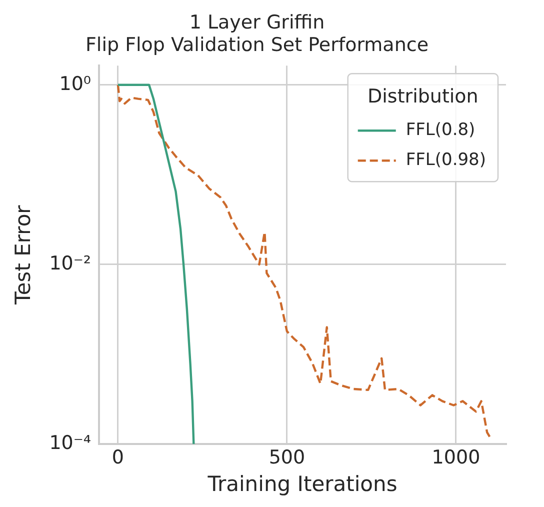  Describe the element at coordinates (456, 457) in the screenshot. I see `x-tick-label: 1000` at that location.